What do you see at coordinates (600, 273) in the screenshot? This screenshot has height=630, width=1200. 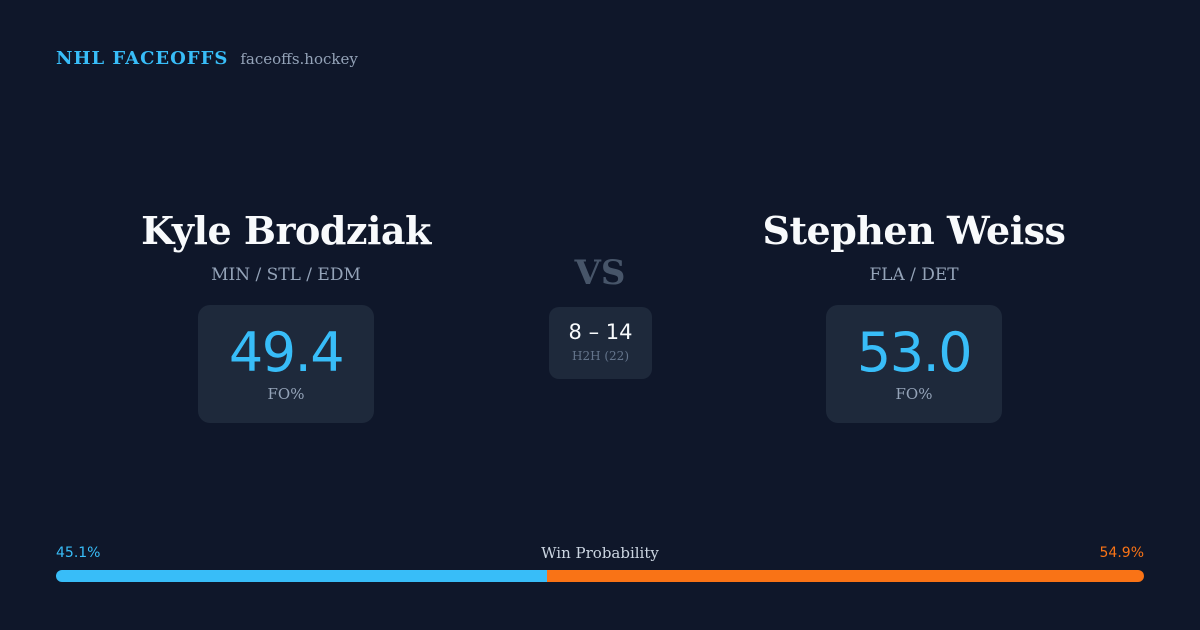 I see `versus-label: VS` at bounding box center [600, 273].